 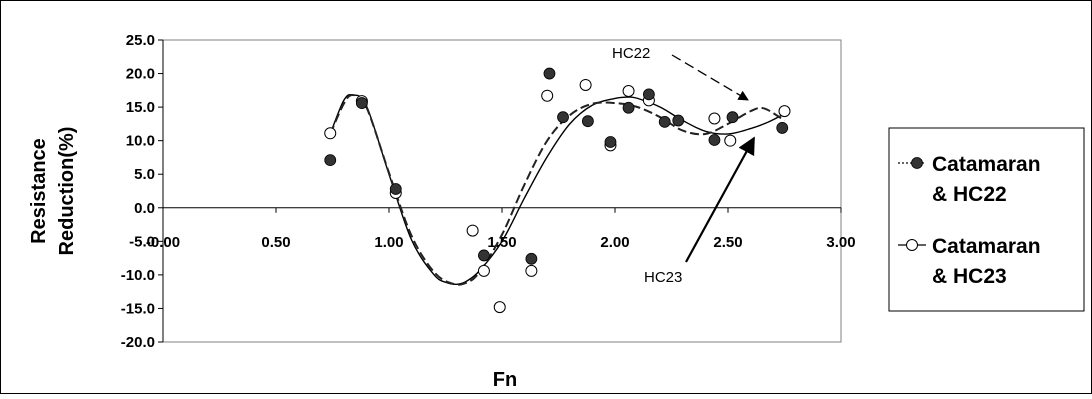 I want to click on legend-marker-hc23, so click(x=912, y=245).